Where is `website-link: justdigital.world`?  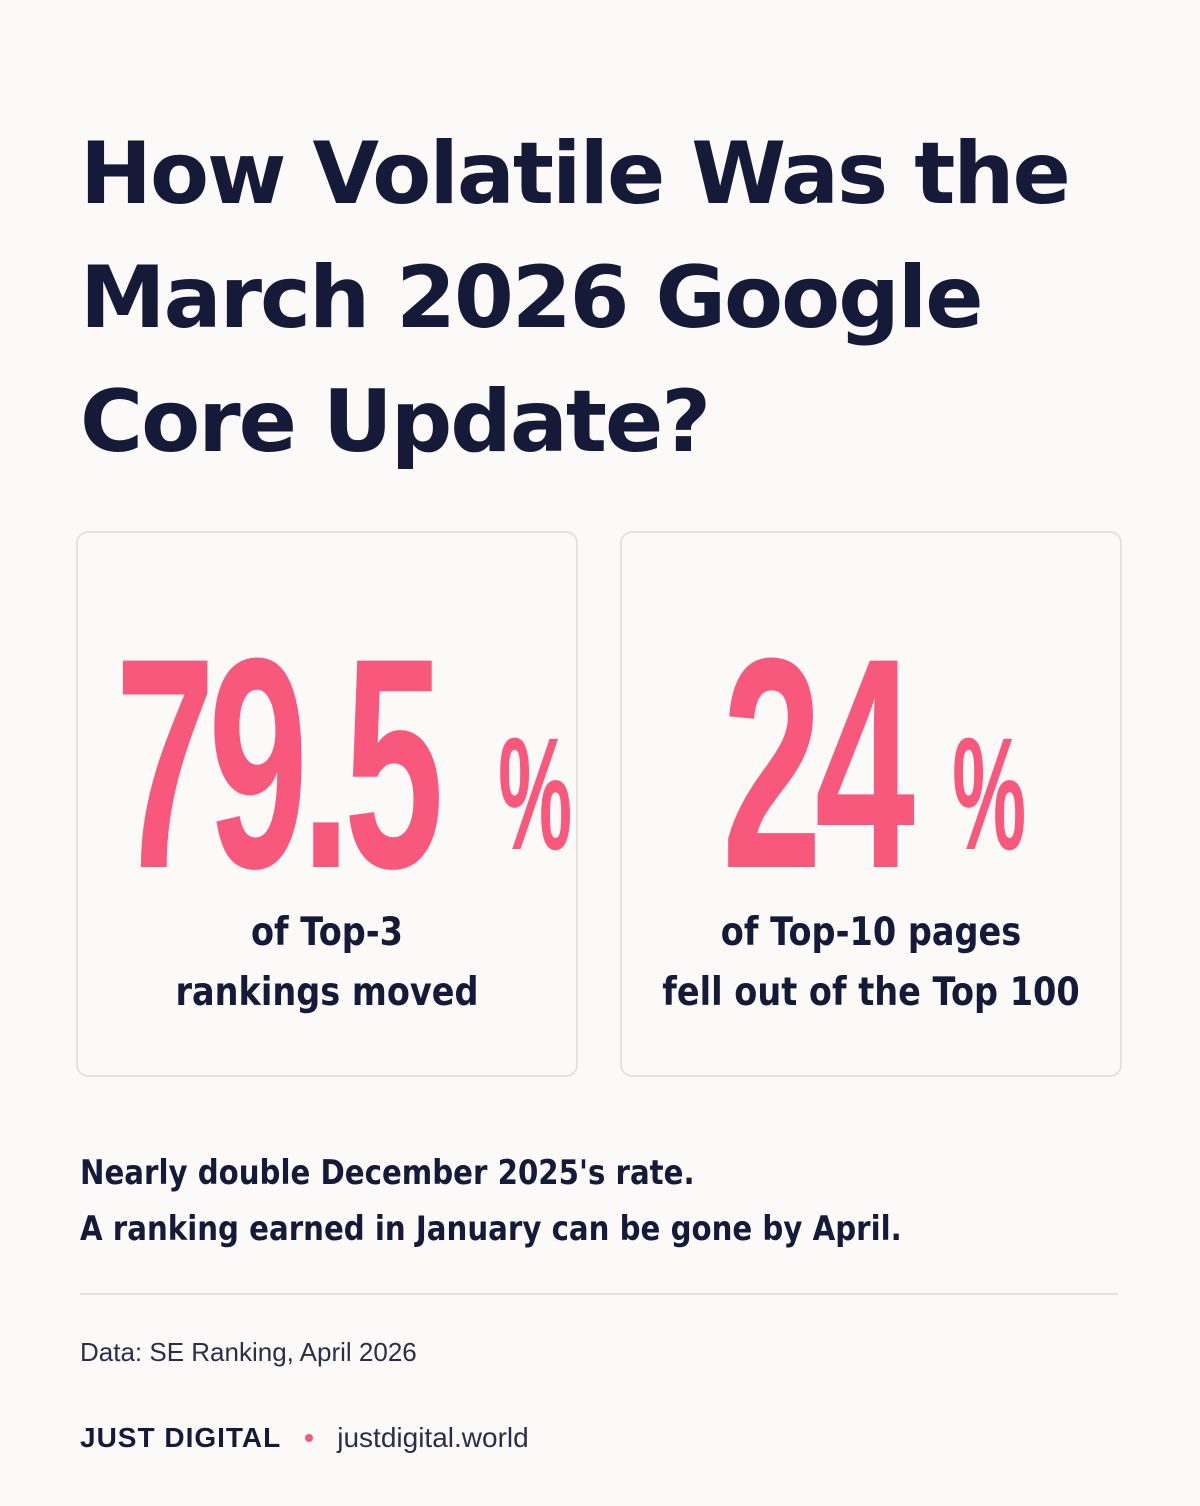 website-link: justdigital.world is located at coordinates (433, 1437).